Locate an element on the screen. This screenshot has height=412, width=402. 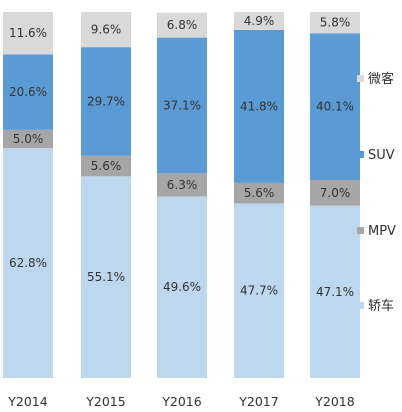
data-label: 20.6% is located at coordinates (28, 92).